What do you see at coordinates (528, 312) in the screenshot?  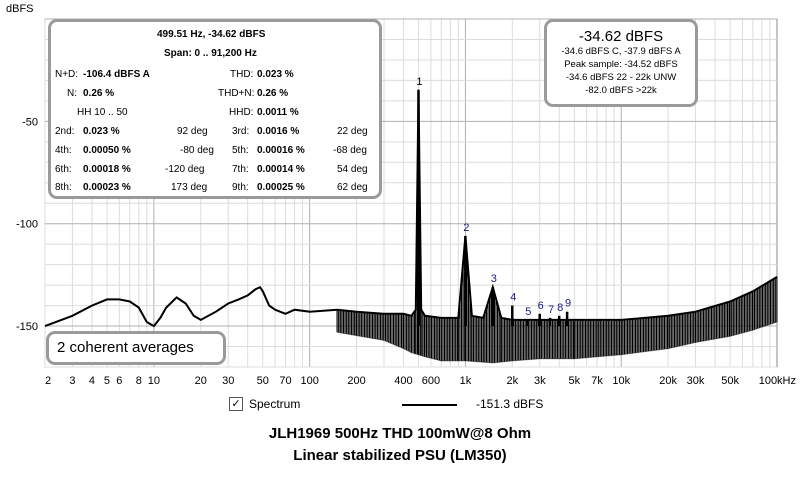 I see `peak-label-5: 5` at bounding box center [528, 312].